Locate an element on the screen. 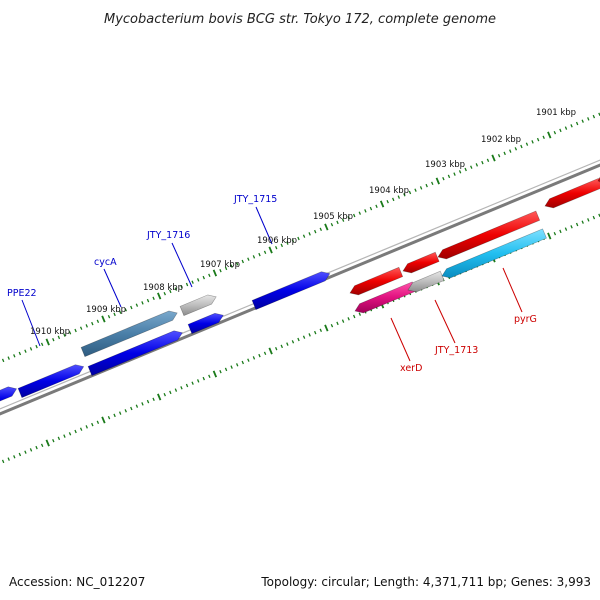 This screenshot has width=600, height=600. scale-label-1902-kbp: 1902 kbp is located at coordinates (501, 140).